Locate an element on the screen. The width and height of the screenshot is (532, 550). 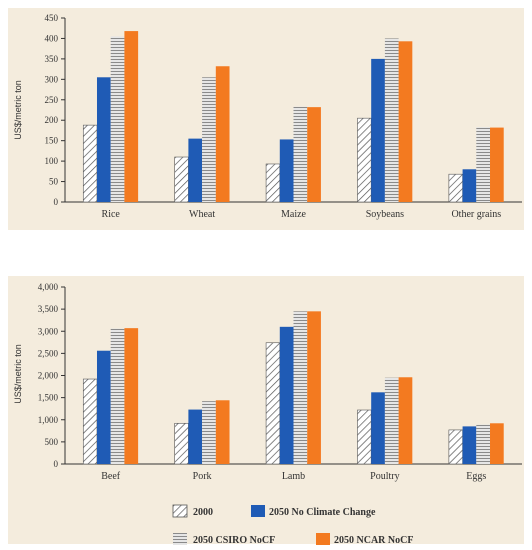
y-tick-label: 100 is located at coordinates (52, 161).